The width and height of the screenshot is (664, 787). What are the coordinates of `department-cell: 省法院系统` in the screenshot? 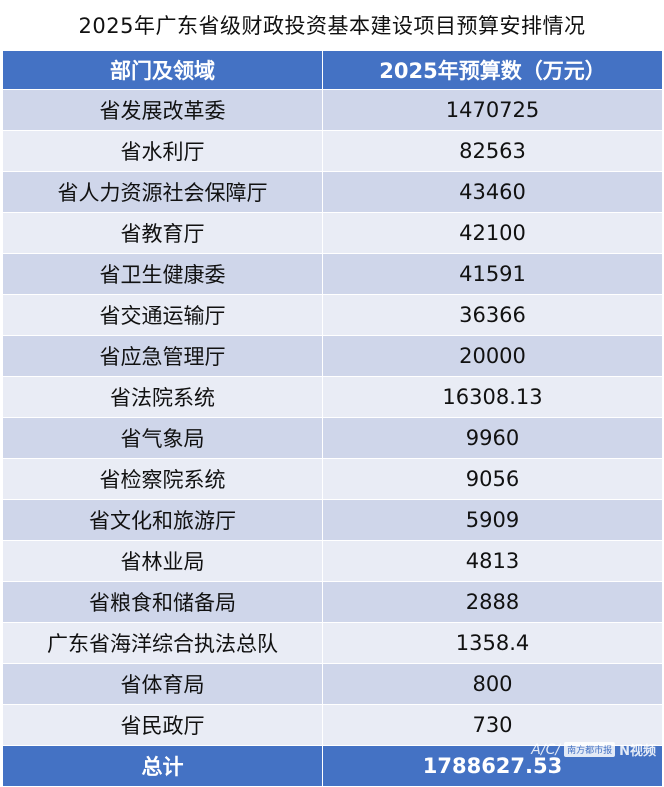 It's located at (162, 397).